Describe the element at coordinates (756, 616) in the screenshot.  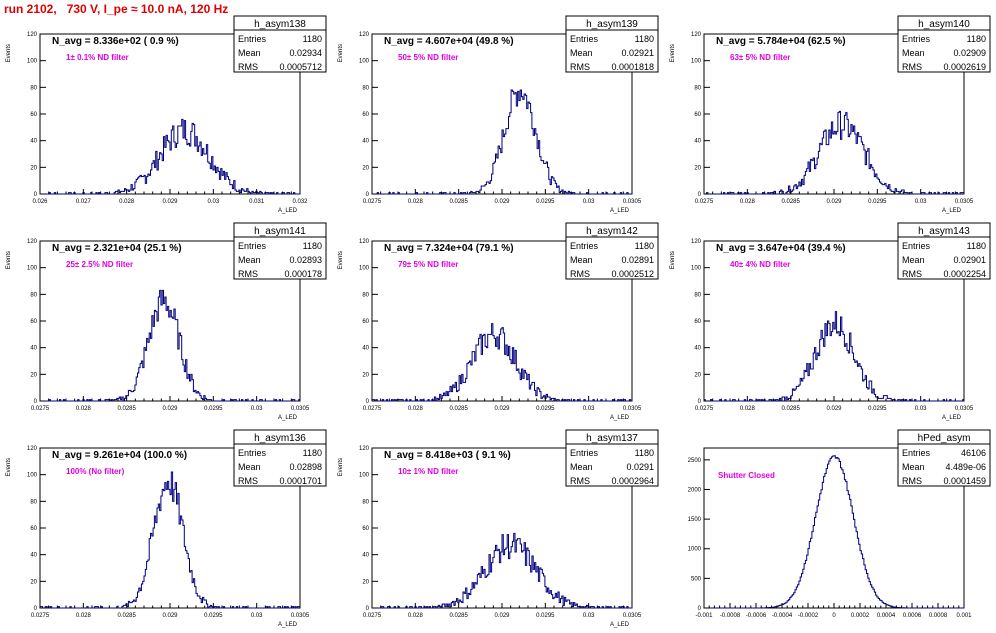
I see `x-tick-label: -0.0006` at that location.